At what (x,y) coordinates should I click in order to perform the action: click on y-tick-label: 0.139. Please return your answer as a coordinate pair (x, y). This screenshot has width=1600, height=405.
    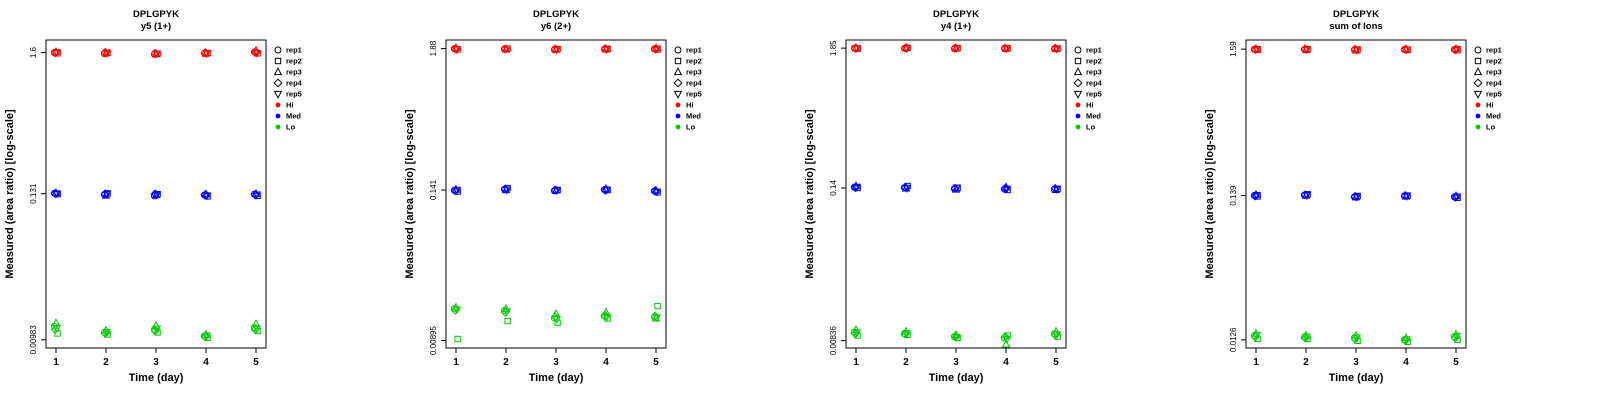
    Looking at the image, I should click on (1233, 195).